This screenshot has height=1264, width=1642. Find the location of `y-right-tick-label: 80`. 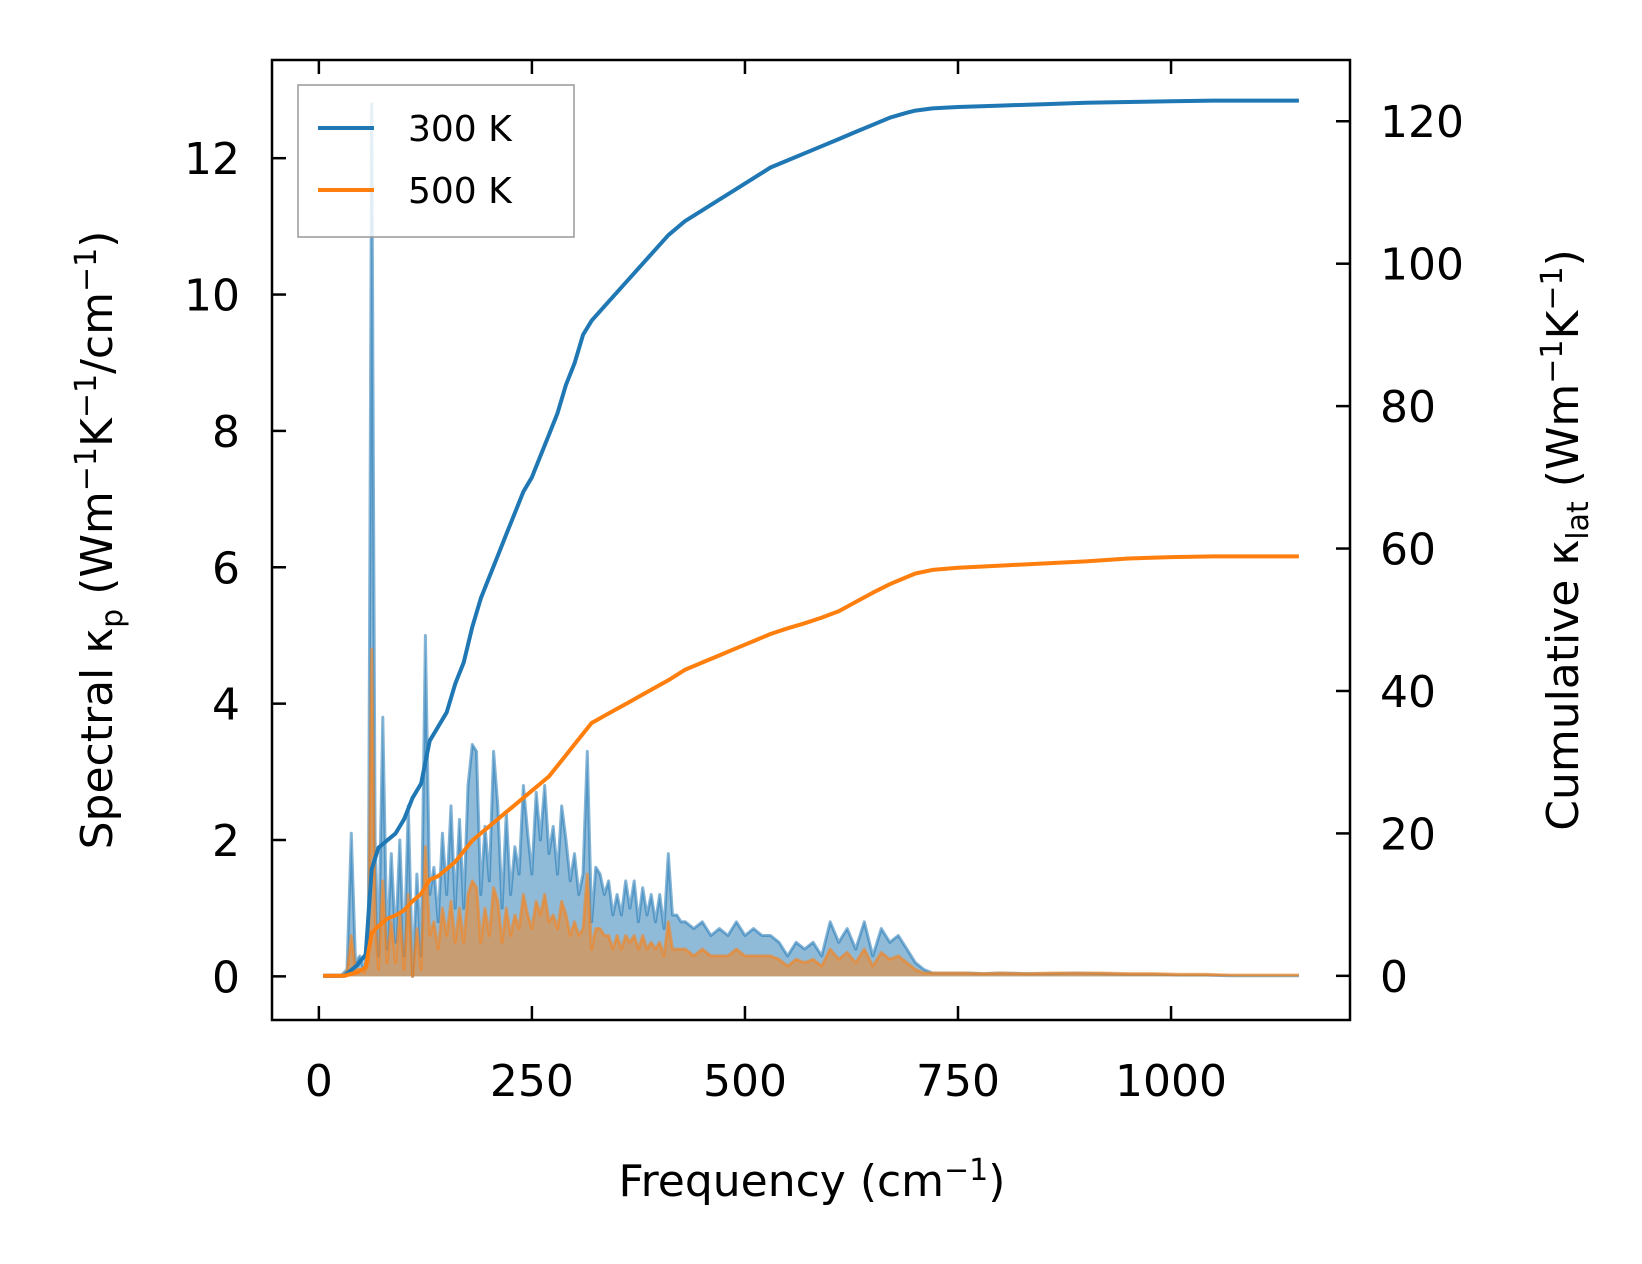

y-right-tick-label: 80 is located at coordinates (1408, 407).